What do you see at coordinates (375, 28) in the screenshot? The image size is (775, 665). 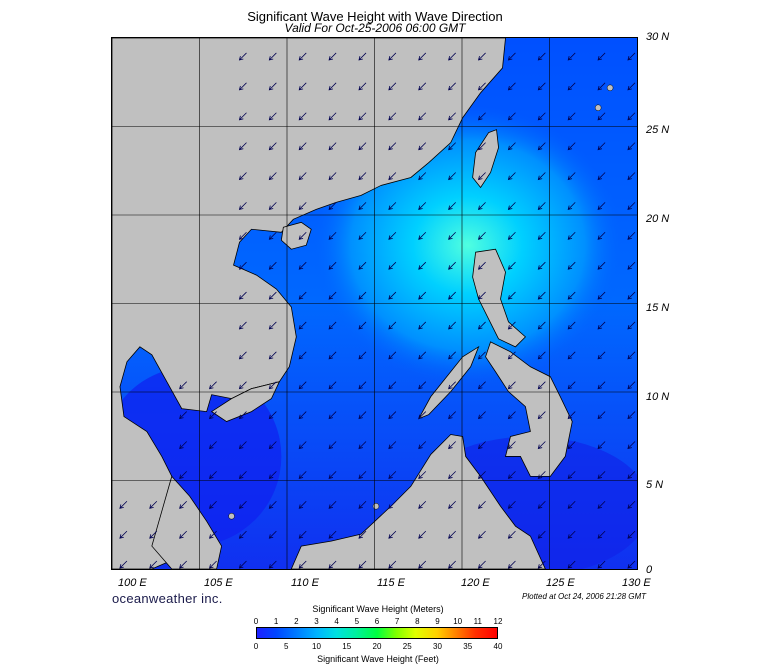 I see `chart-subtitle: Valid For Oct-25-2006 06:00 GMT` at bounding box center [375, 28].